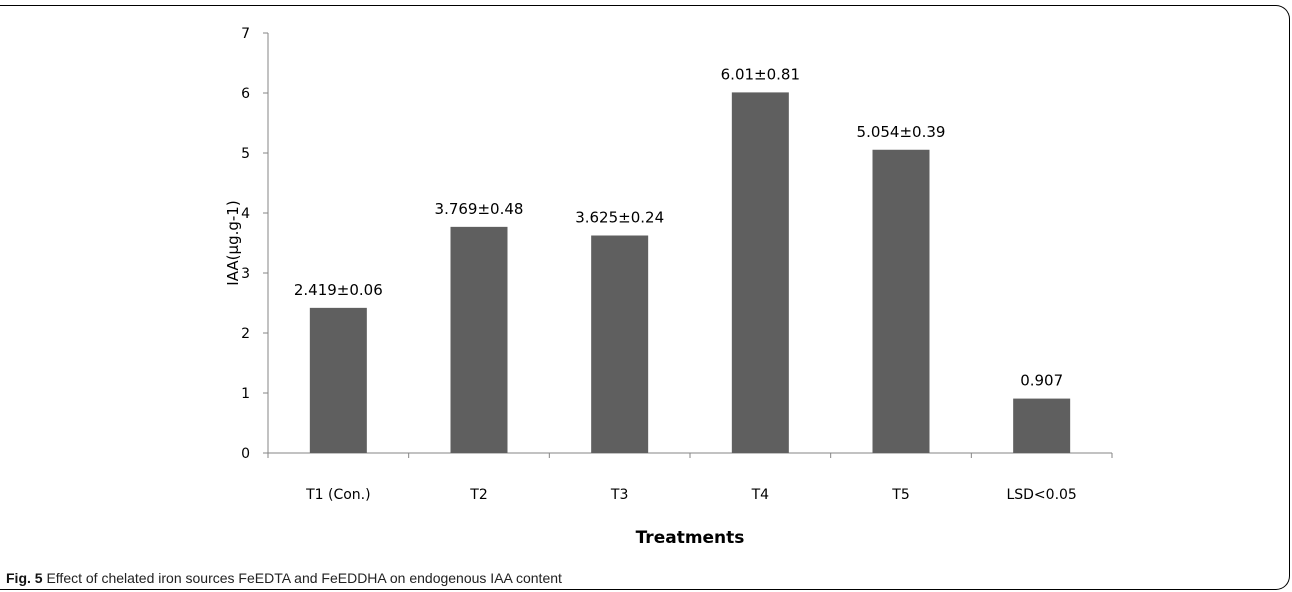  Describe the element at coordinates (245, 334) in the screenshot. I see `y-tick-label: 2` at that location.